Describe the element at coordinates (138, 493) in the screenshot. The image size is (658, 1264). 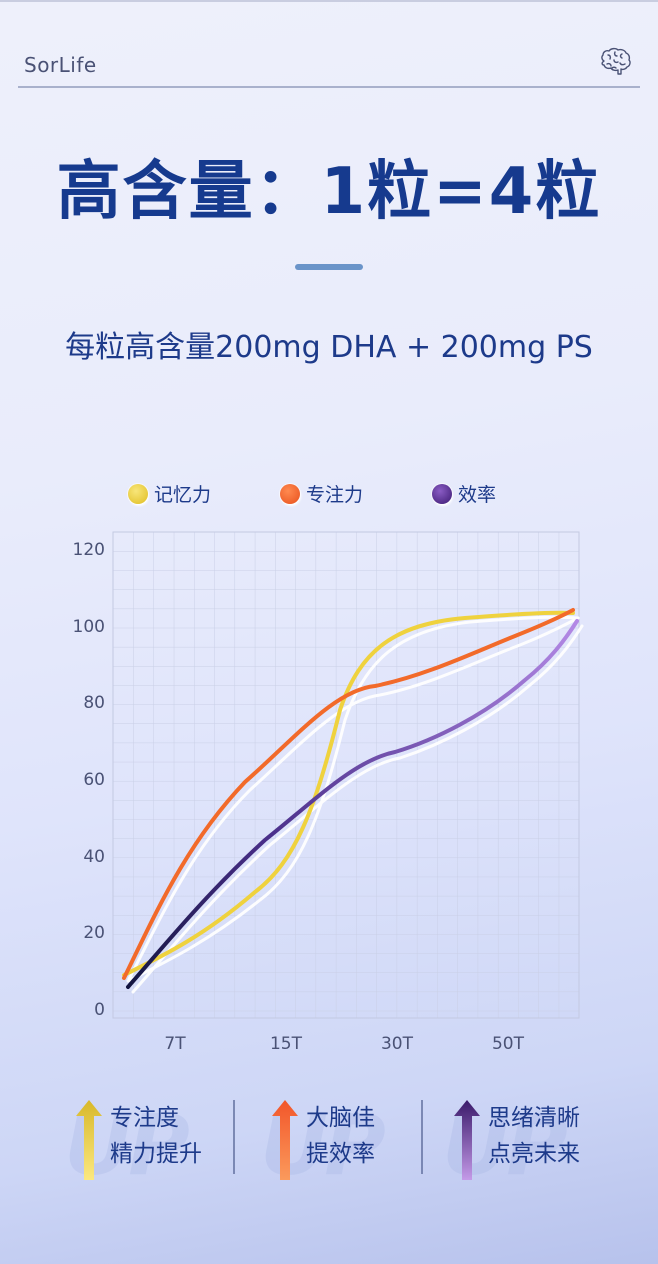
I see `legend-dot-memory-icon` at that location.